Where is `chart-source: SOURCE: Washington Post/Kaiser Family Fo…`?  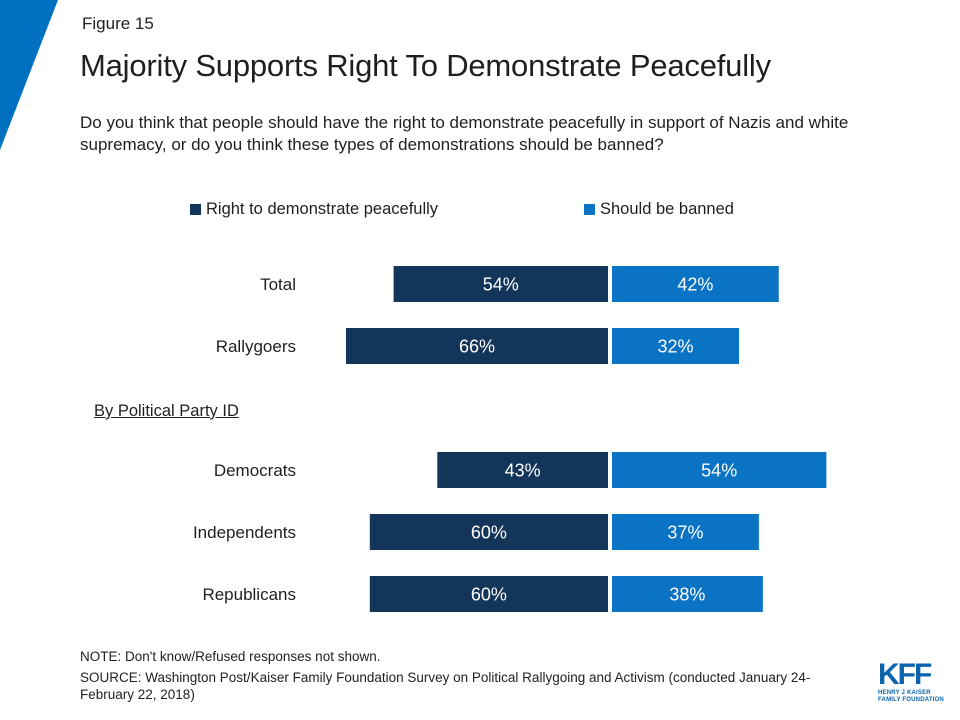 chart-source: SOURCE: Washington Post/Kaiser Family Fo… is located at coordinates (445, 686).